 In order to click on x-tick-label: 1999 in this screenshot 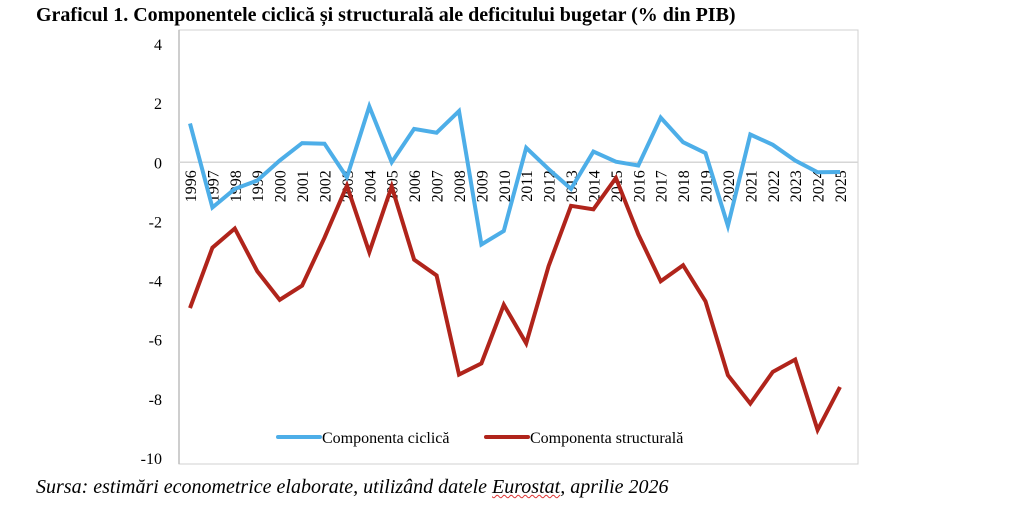, I will do `click(258, 186)`.